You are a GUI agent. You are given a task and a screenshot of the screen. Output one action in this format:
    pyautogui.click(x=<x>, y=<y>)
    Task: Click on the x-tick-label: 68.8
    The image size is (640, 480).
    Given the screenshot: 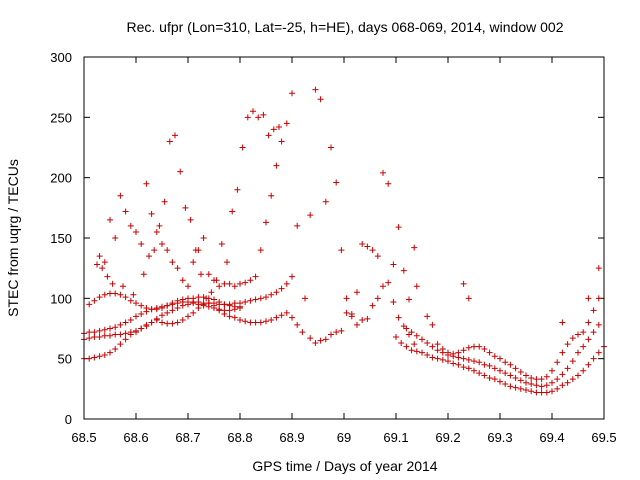 What is the action you would take?
    pyautogui.click(x=239, y=437)
    